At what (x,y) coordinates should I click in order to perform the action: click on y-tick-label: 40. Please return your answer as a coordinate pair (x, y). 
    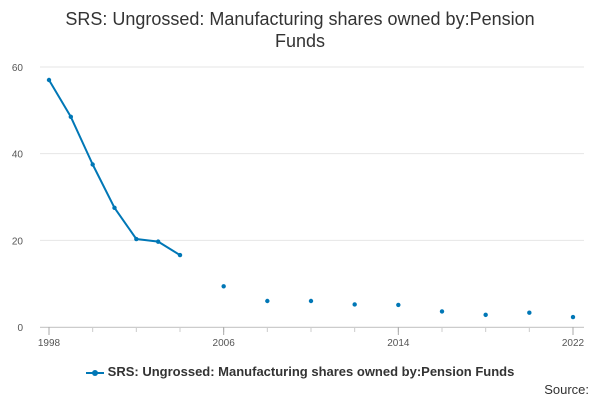
    Looking at the image, I should click on (18, 155).